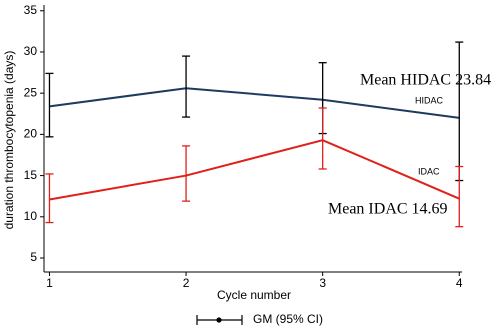 This screenshot has width=500, height=329. Describe the element at coordinates (9, 140) in the screenshot. I see `y-axis-label: duration thrombocytopenia (days)` at that location.